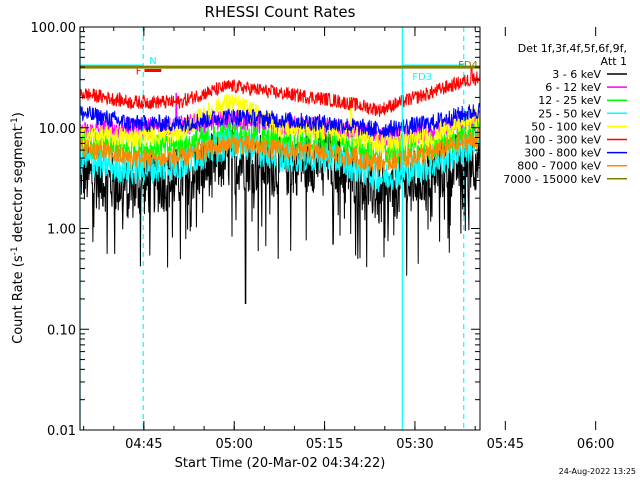  I want to click on flag-label: FD3, so click(422, 77).